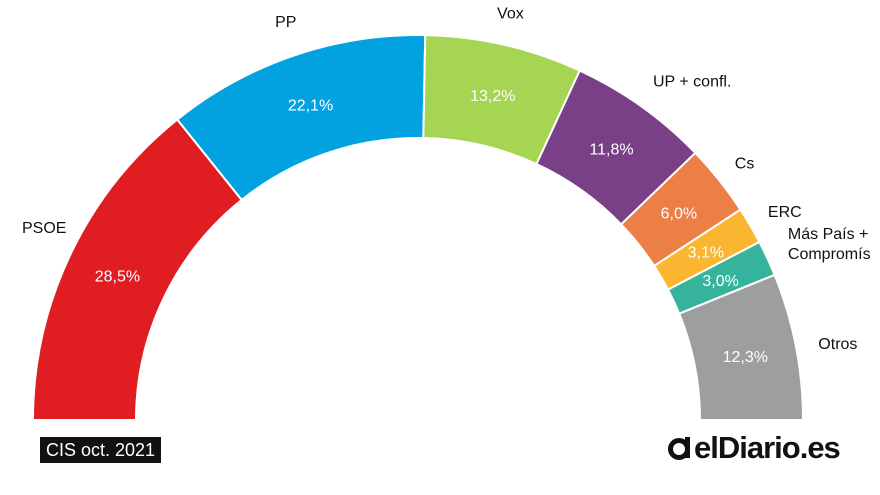  I want to click on brand-name: elDiario.es, so click(767, 447).